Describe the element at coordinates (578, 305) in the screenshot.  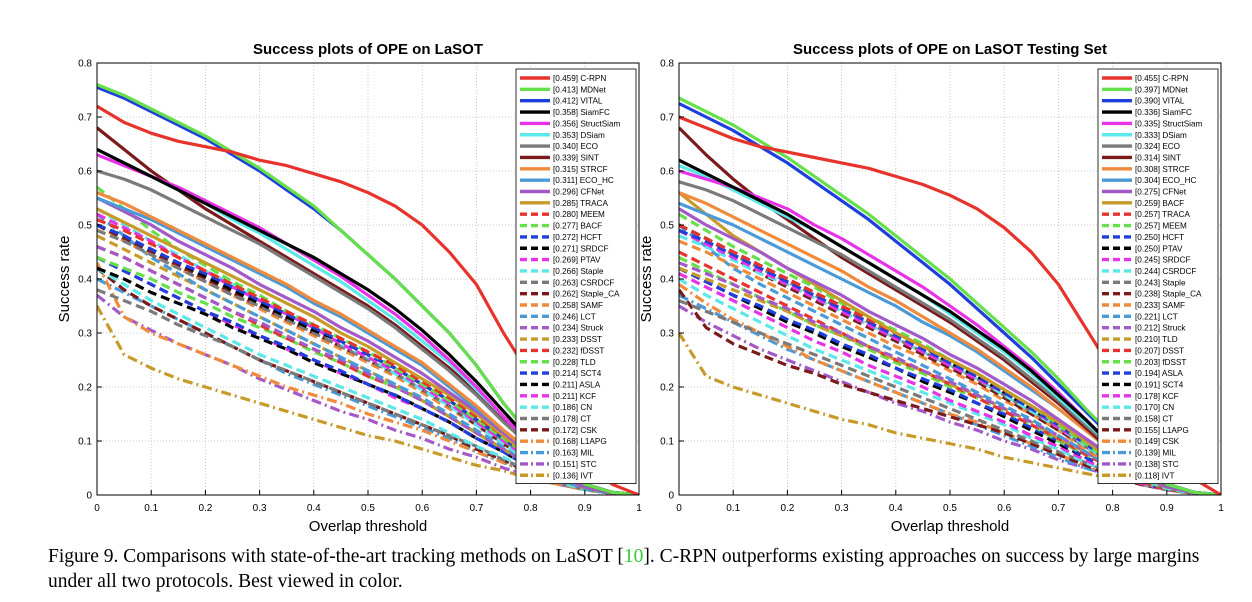
I see `legend-entry: [0.258] SAMF` at that location.